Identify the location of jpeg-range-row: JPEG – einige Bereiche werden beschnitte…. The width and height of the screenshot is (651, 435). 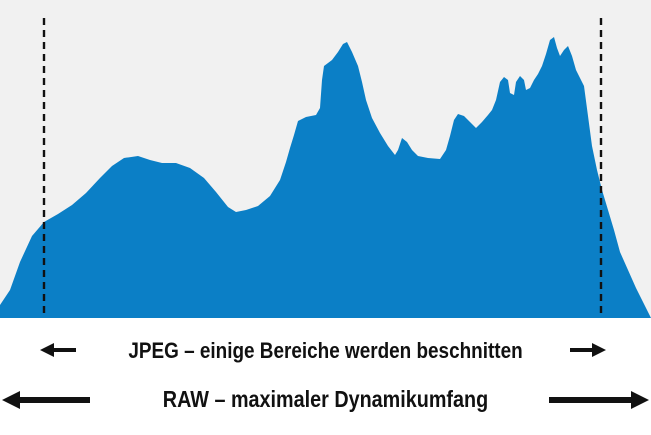
(325, 350).